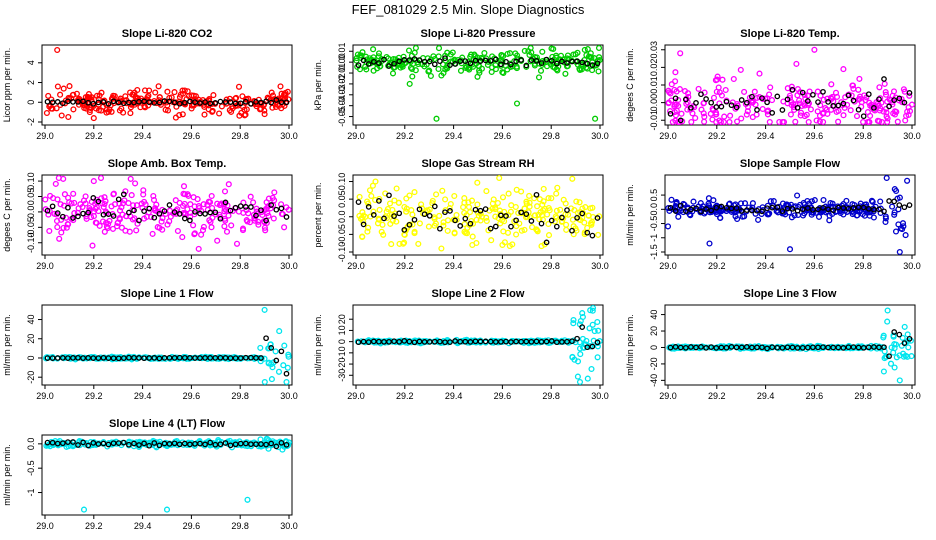  What do you see at coordinates (790, 164) in the screenshot?
I see `panel-title: Slope Sample Flow` at bounding box center [790, 164].